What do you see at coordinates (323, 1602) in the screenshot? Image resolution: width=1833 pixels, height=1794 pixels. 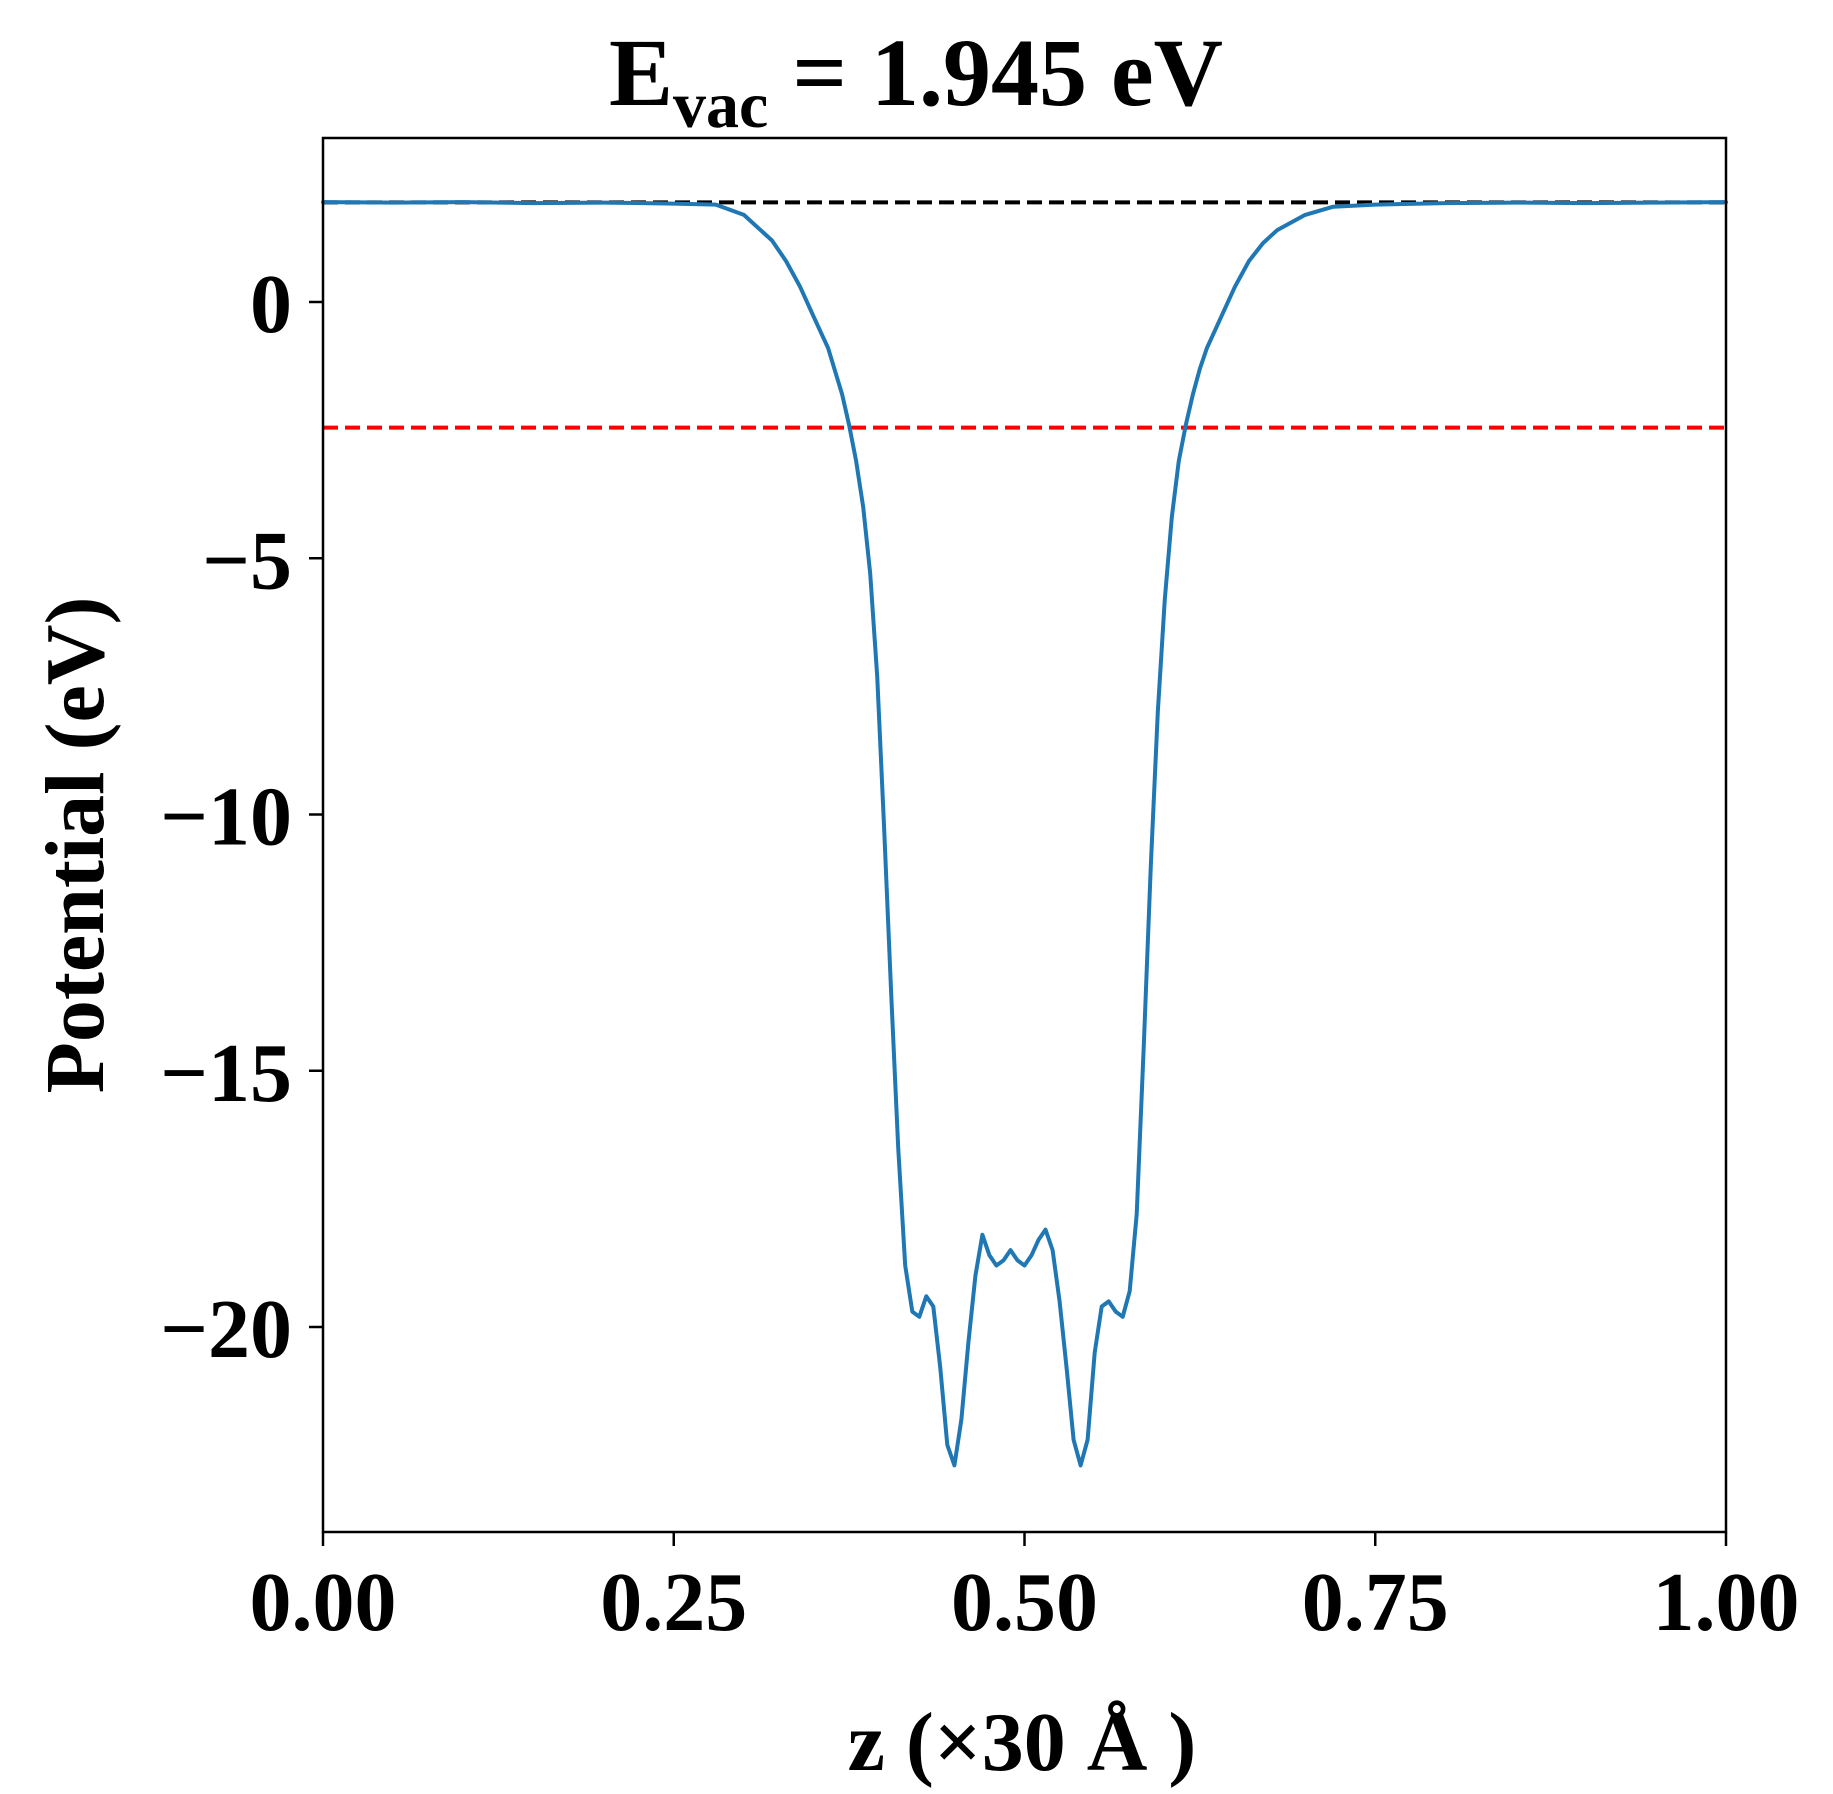 I see `x-tick-label: 0.00` at bounding box center [323, 1602].